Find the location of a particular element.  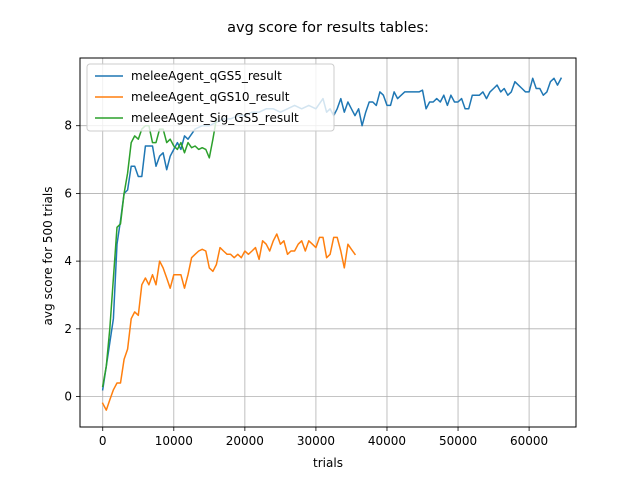

x-tick-label: 40000 is located at coordinates (387, 441).